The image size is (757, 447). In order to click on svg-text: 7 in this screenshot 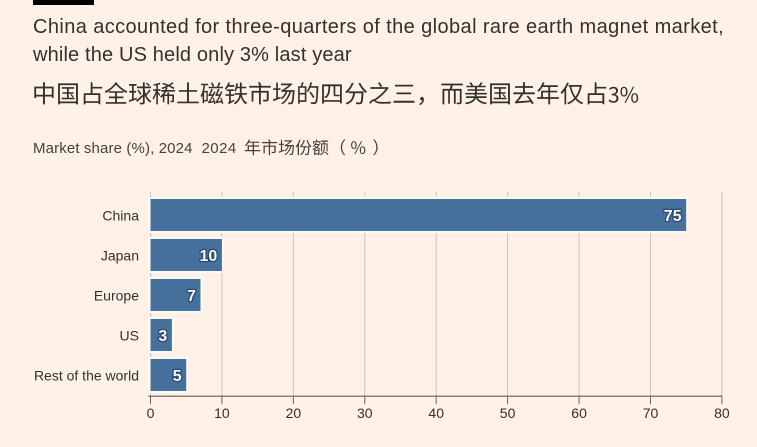, I will do `click(191, 296)`.